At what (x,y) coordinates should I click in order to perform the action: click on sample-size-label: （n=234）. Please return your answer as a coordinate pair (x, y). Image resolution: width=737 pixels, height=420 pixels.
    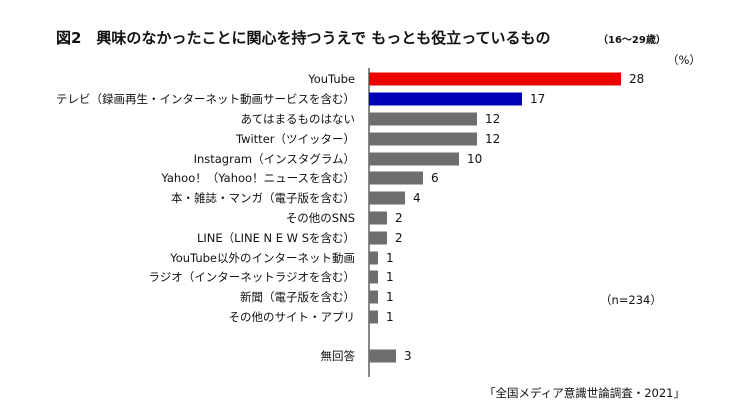
    Looking at the image, I should click on (631, 300).